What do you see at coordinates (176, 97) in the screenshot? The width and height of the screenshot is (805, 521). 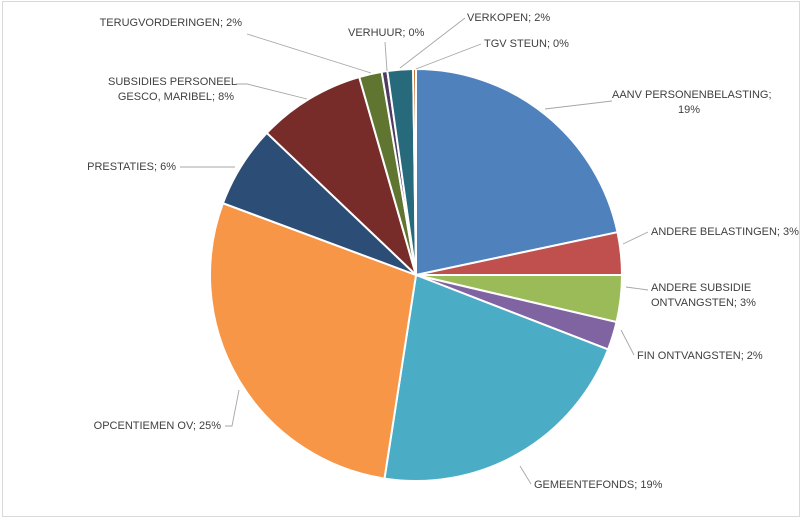 I see `data-label-subsidies-personeel-gesco-maribel-line2: GESCO, MARIBEL; 8%` at bounding box center [176, 97].